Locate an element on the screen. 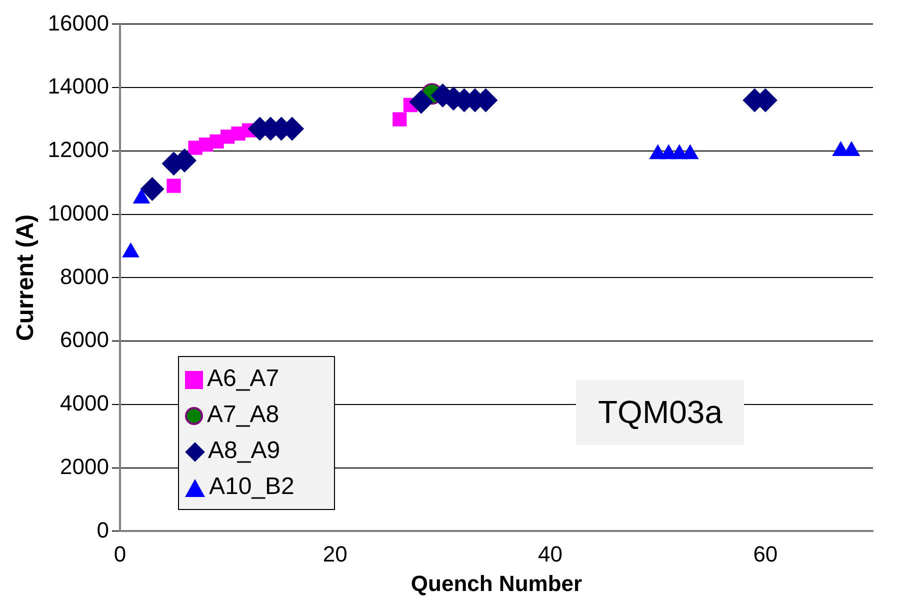  legend-label: A10_B2 is located at coordinates (251, 486).